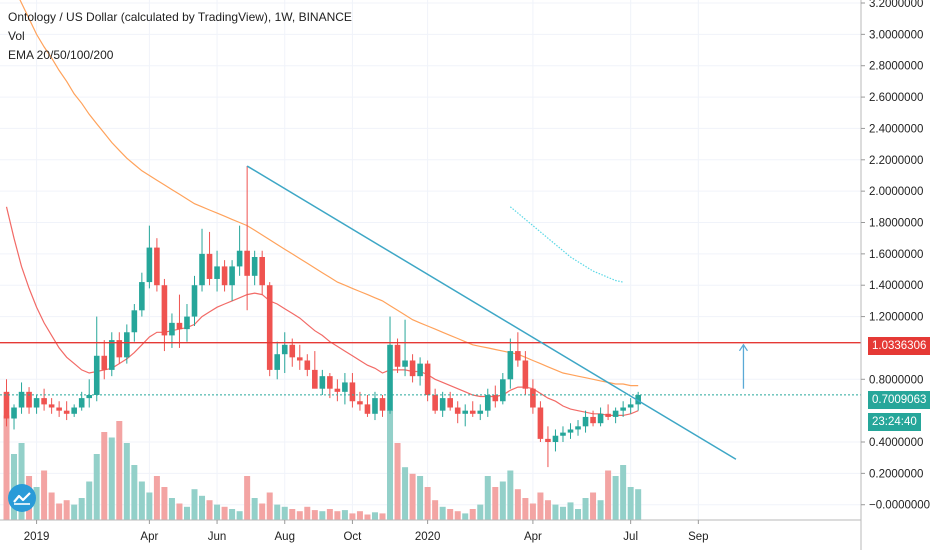 This screenshot has height=550, width=932. I want to click on time-axis: 2019 Apr Jun Aug Oct 2020 Apr Jul Sep, so click(366, 531).